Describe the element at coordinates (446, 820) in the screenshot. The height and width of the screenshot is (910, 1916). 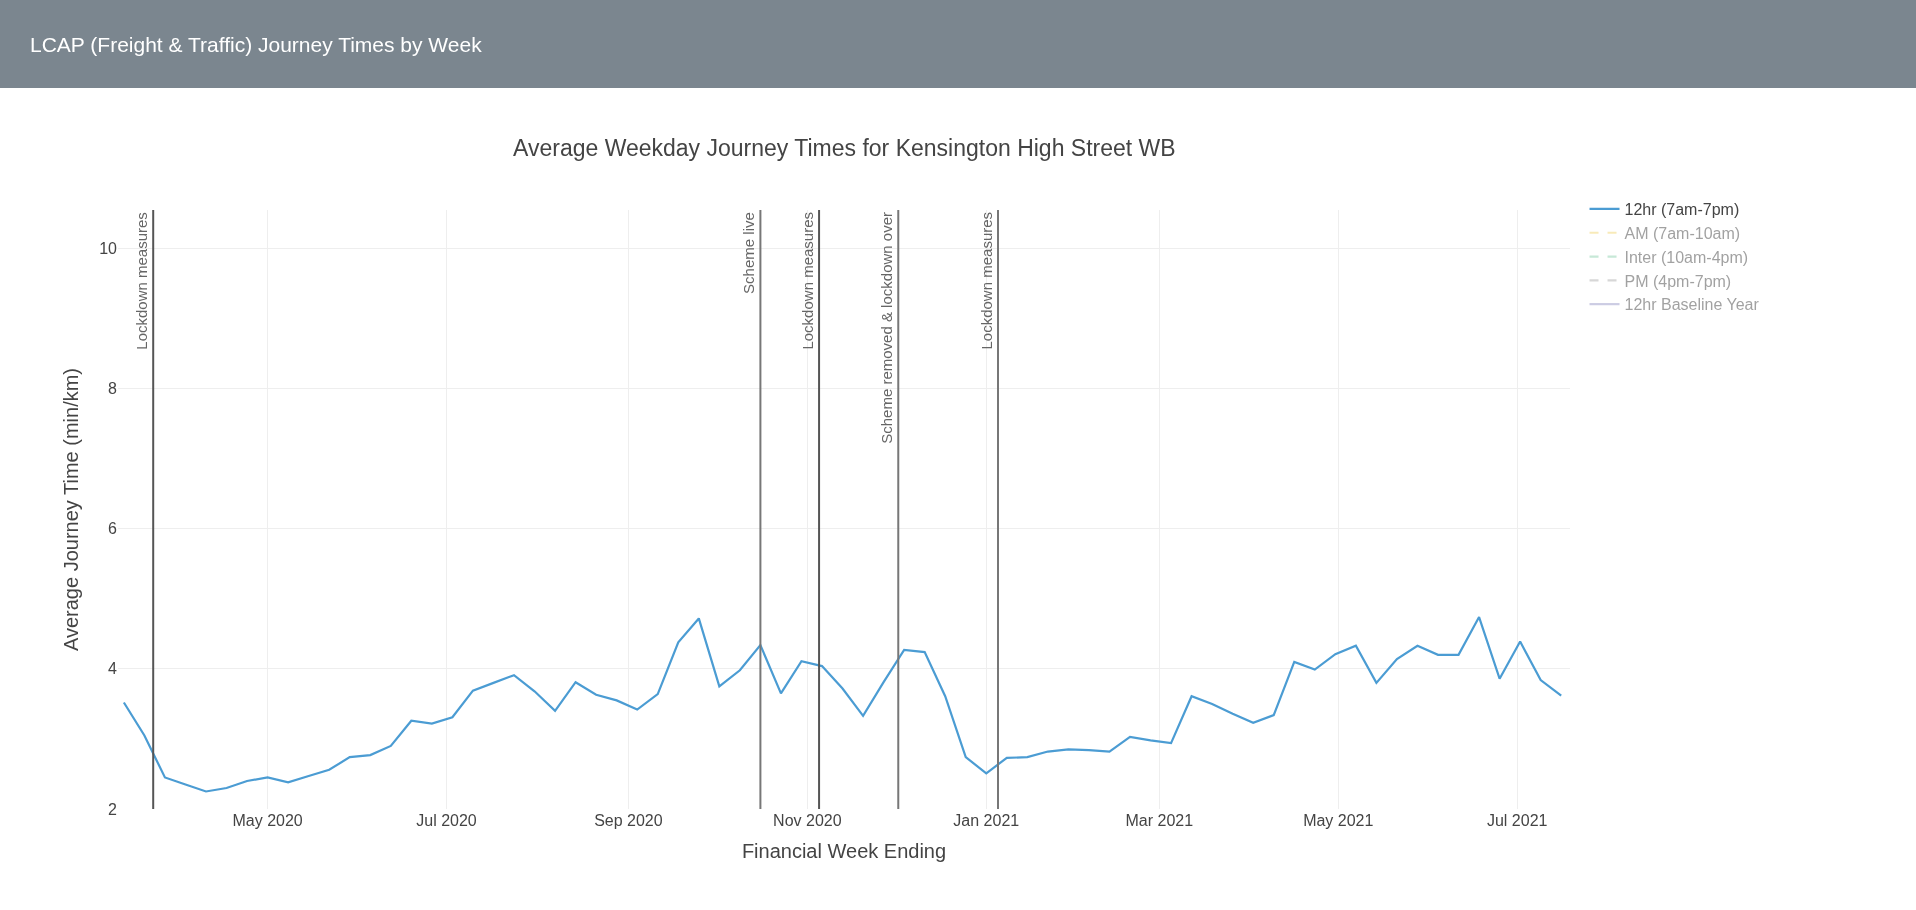
I see `x-tick-label: Jul 2020` at that location.